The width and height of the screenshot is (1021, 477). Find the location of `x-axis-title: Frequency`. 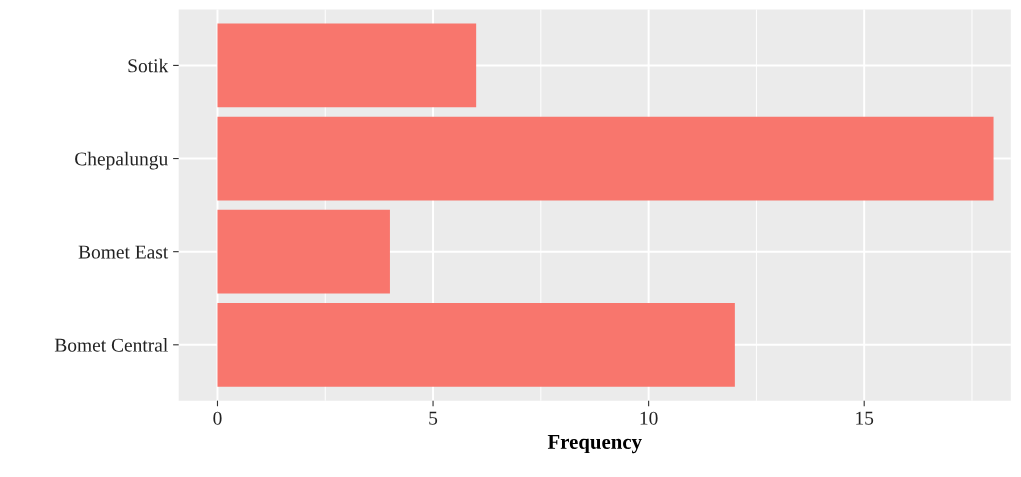

x-axis-title: Frequency is located at coordinates (594, 444).